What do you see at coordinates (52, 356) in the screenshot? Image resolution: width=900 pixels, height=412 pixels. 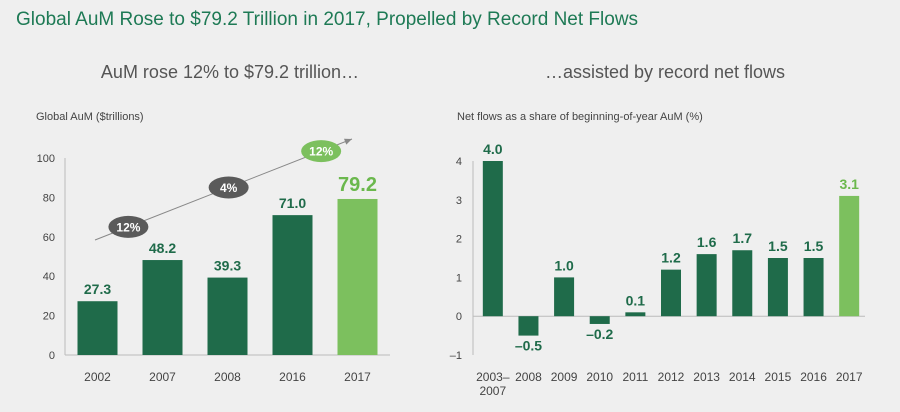 I see `left-y-tick-label: 0` at bounding box center [52, 356].